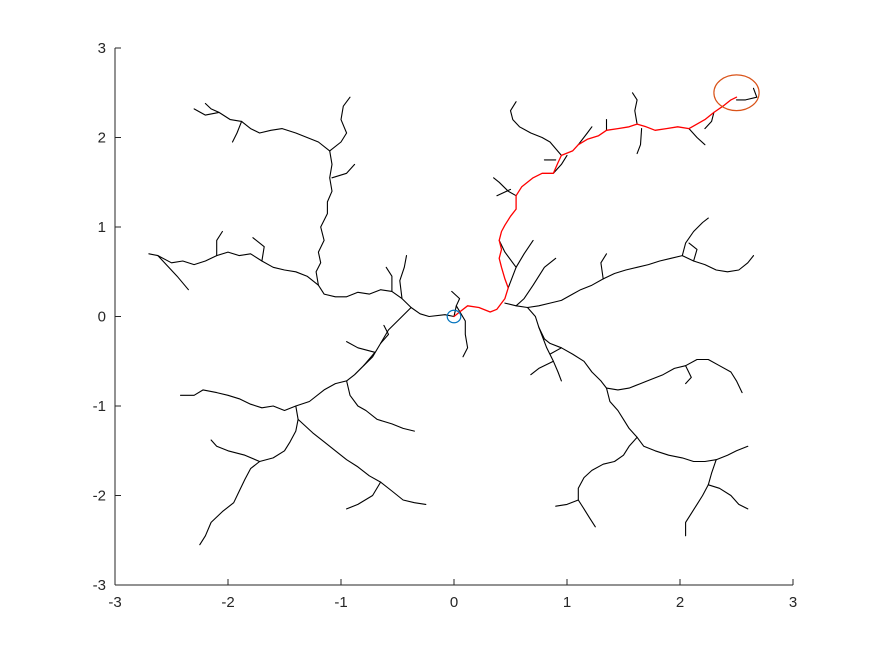 Image resolution: width=875 pixels, height=656 pixels. I want to click on start-marker, so click(454, 316).